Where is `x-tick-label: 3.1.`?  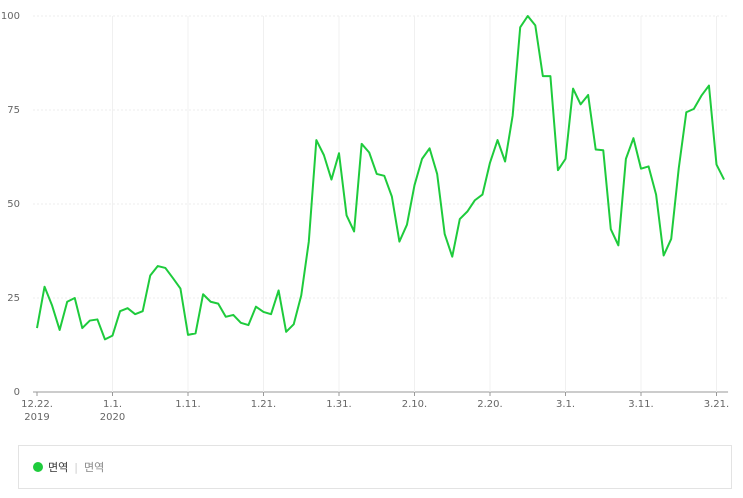
x-tick-label: 3.1. is located at coordinates (565, 404).